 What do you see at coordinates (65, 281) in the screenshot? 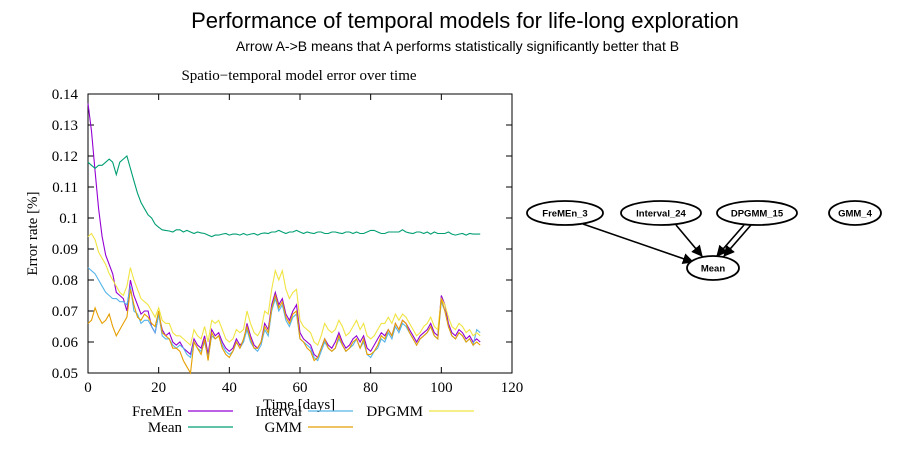
I see `y-tick-label: 0.08` at bounding box center [65, 281].